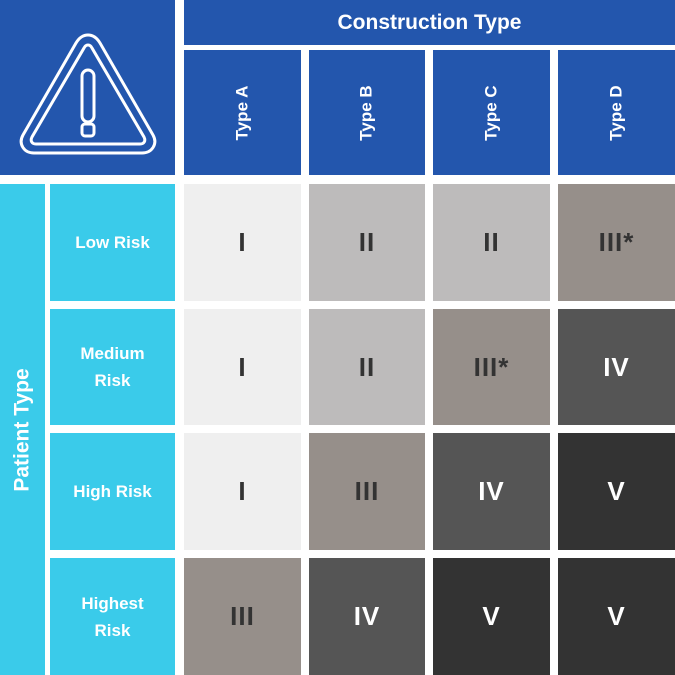 Image resolution: width=675 pixels, height=675 pixels. I want to click on row-header-4-label: Highest Risk, so click(112, 616).